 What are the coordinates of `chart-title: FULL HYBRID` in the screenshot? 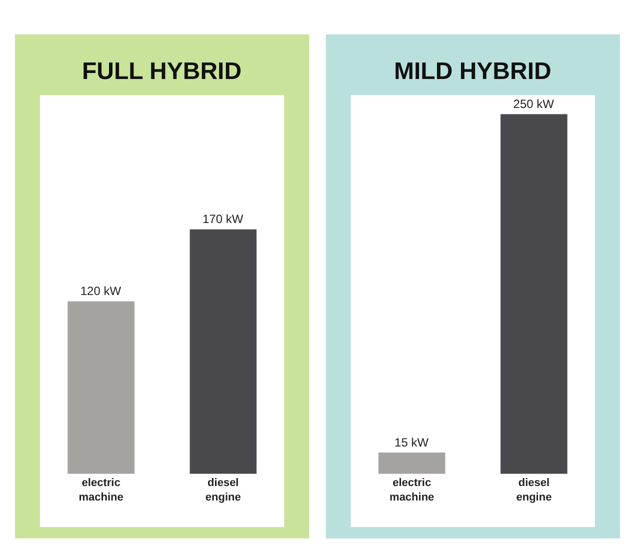 It's located at (162, 71).